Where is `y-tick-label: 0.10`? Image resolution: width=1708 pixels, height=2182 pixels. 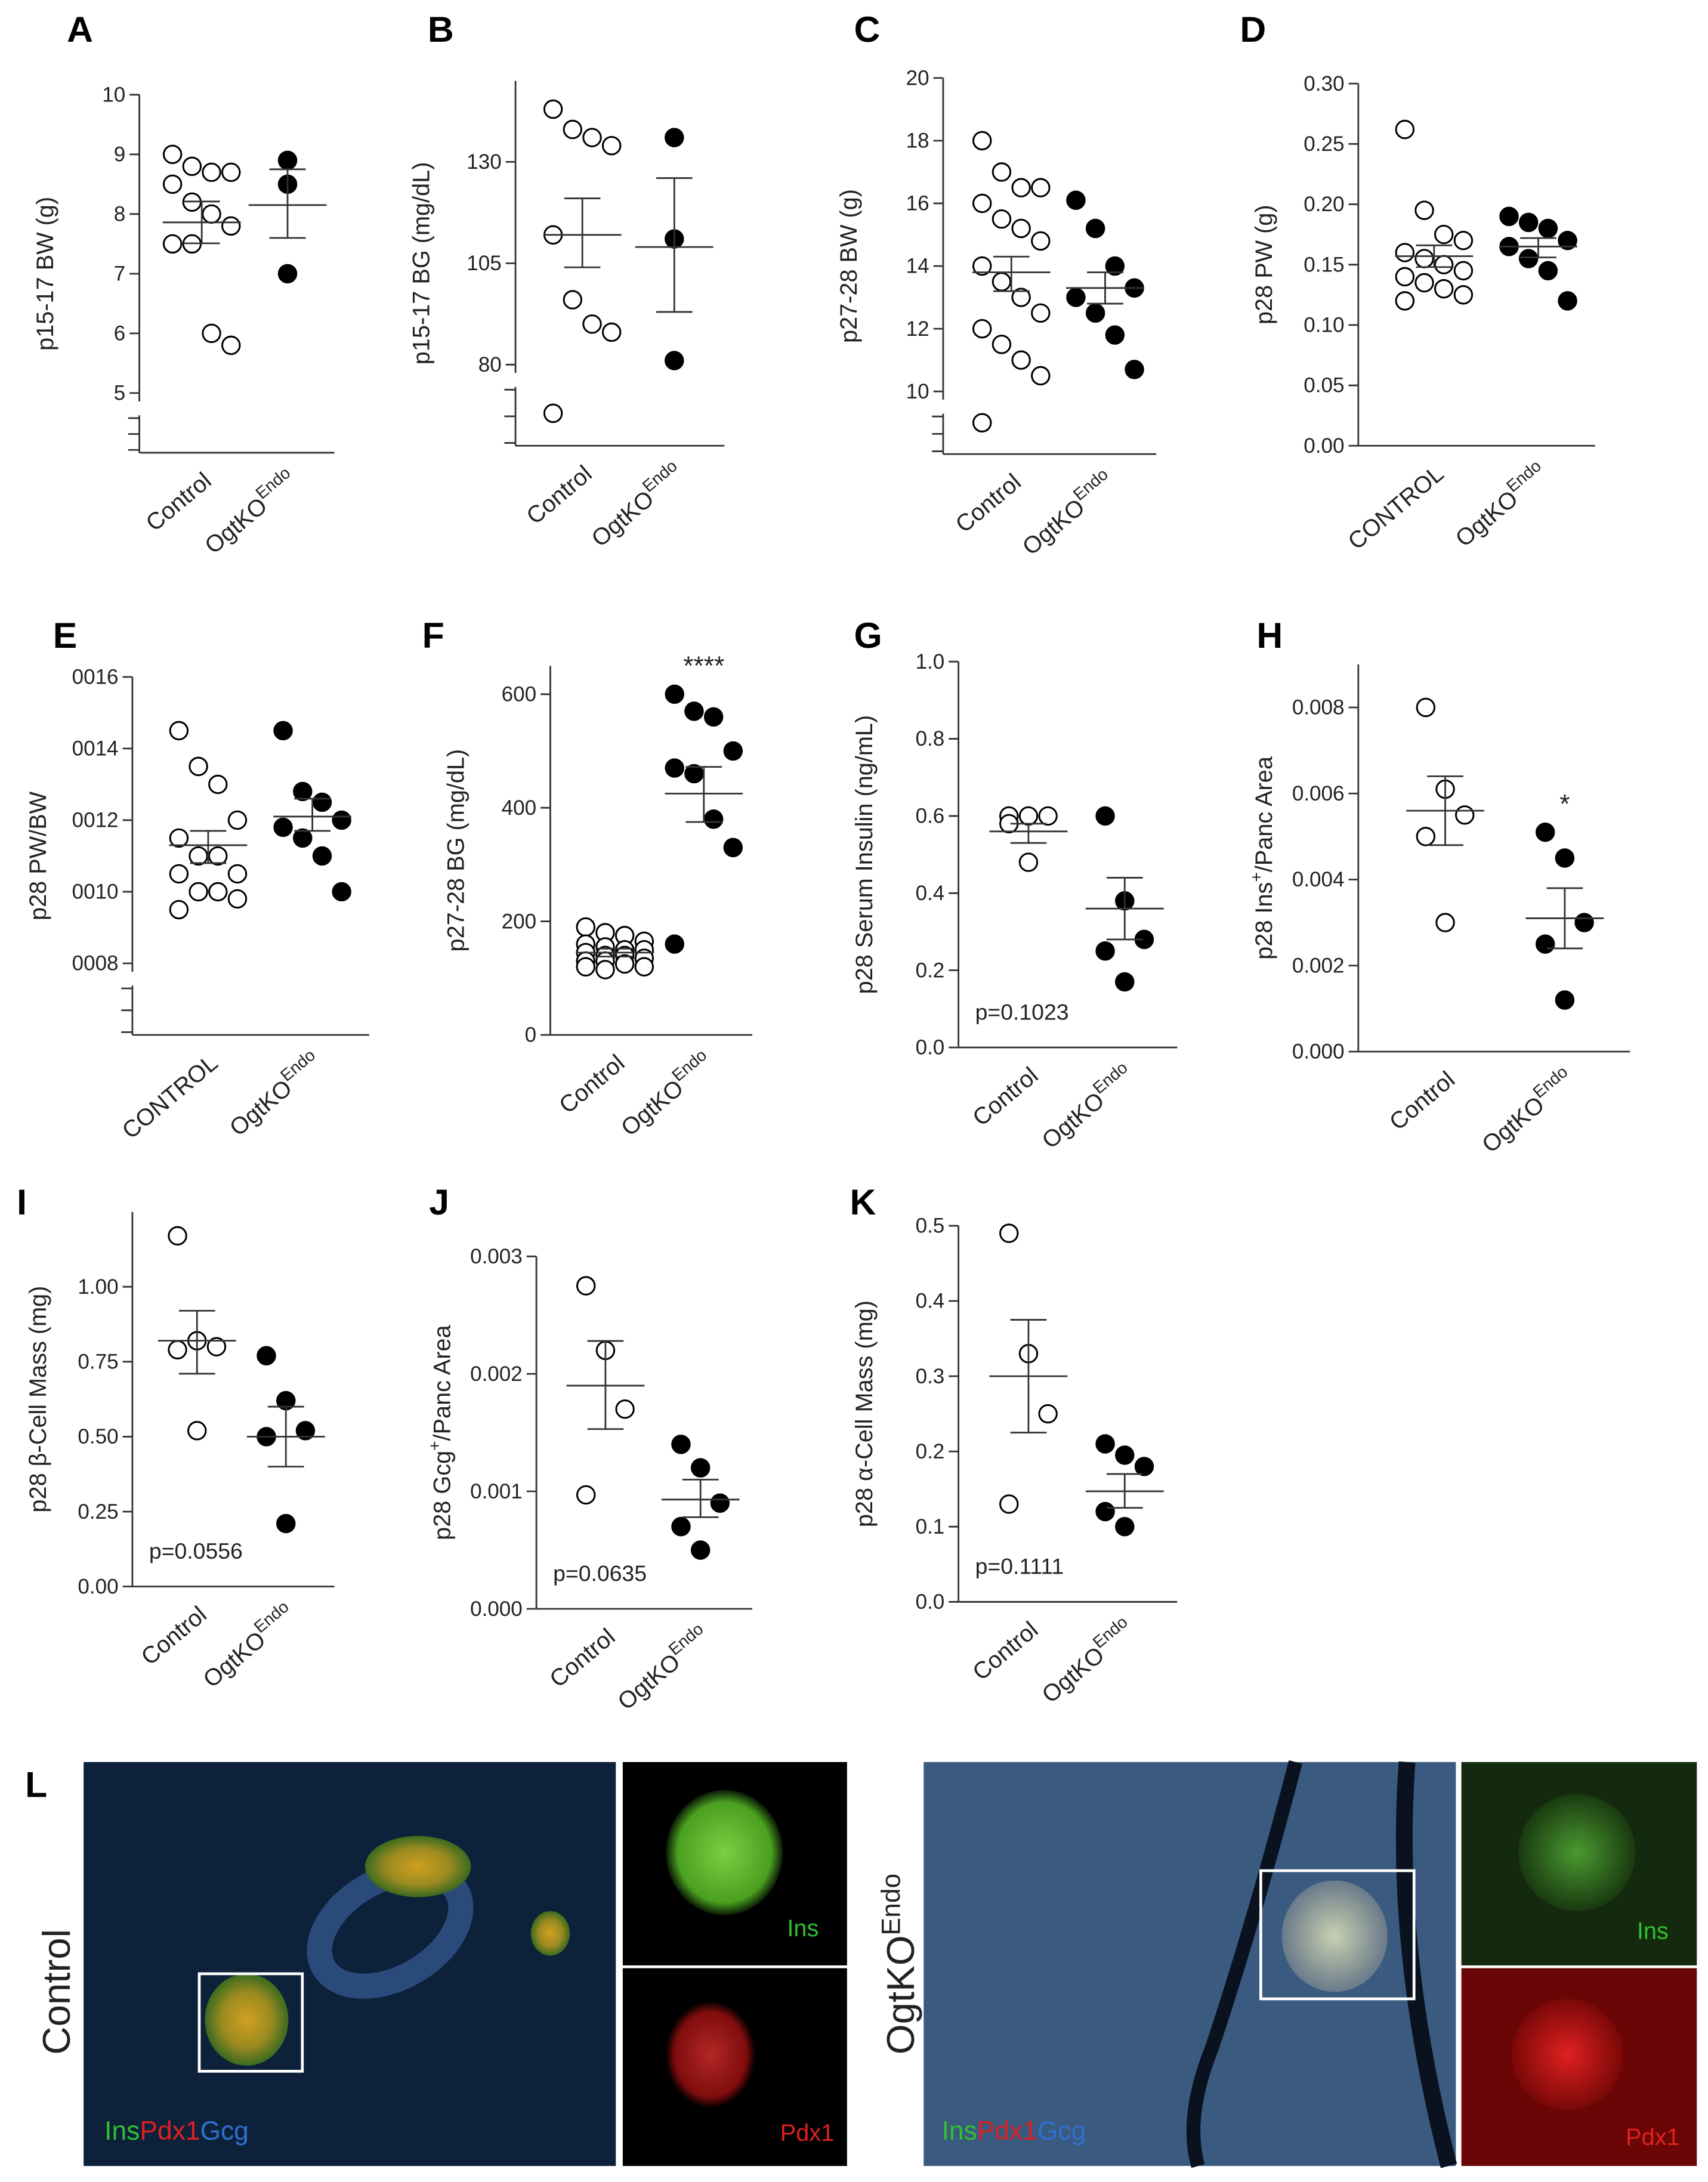 y-tick-label: 0.10 is located at coordinates (1324, 325).